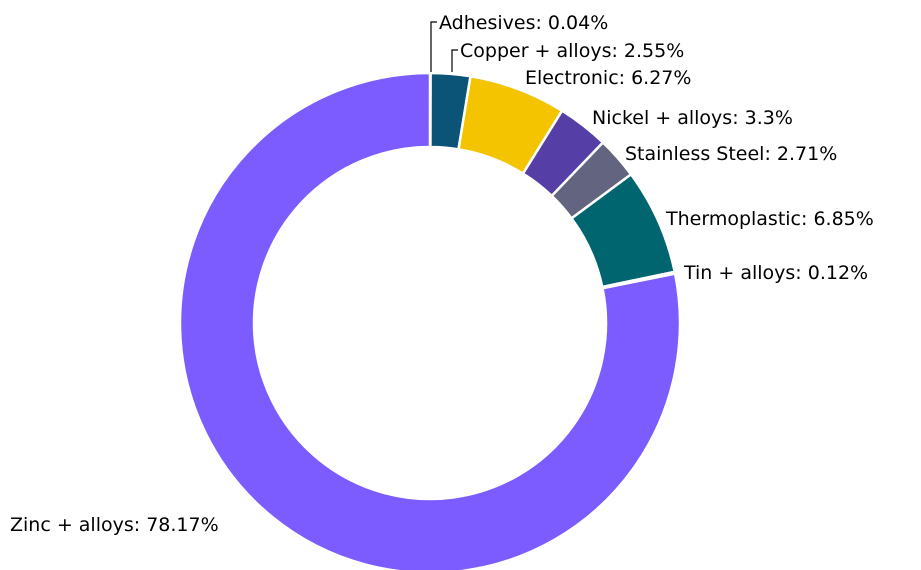  What do you see at coordinates (454, 60) in the screenshot?
I see `leader-line-copper-alloys` at bounding box center [454, 60].